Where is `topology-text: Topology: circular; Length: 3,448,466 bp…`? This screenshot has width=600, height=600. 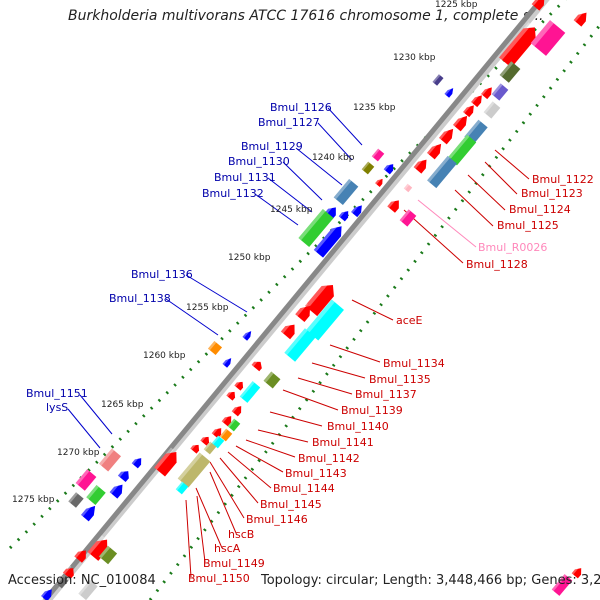
topology-text: Topology: circular; Length: 3,448,466 bp… is located at coordinates (430, 580).